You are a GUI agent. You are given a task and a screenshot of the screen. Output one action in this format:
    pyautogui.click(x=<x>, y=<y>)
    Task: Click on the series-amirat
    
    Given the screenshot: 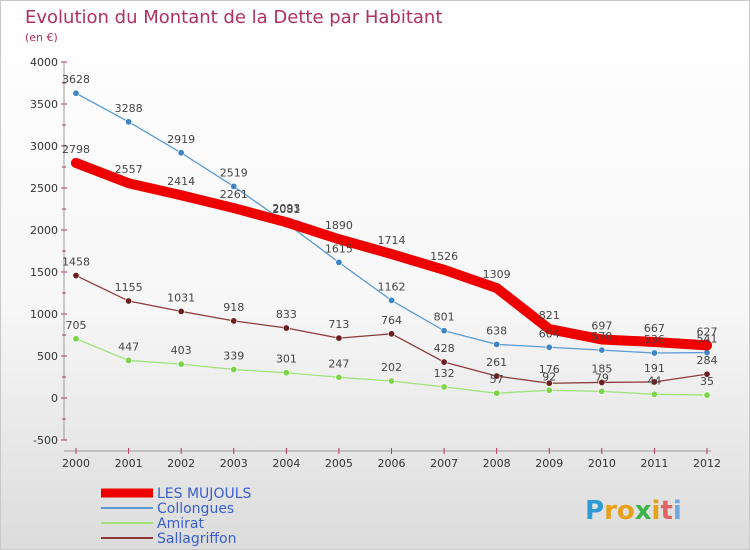 What is the action you would take?
    pyautogui.click(x=391, y=367)
    